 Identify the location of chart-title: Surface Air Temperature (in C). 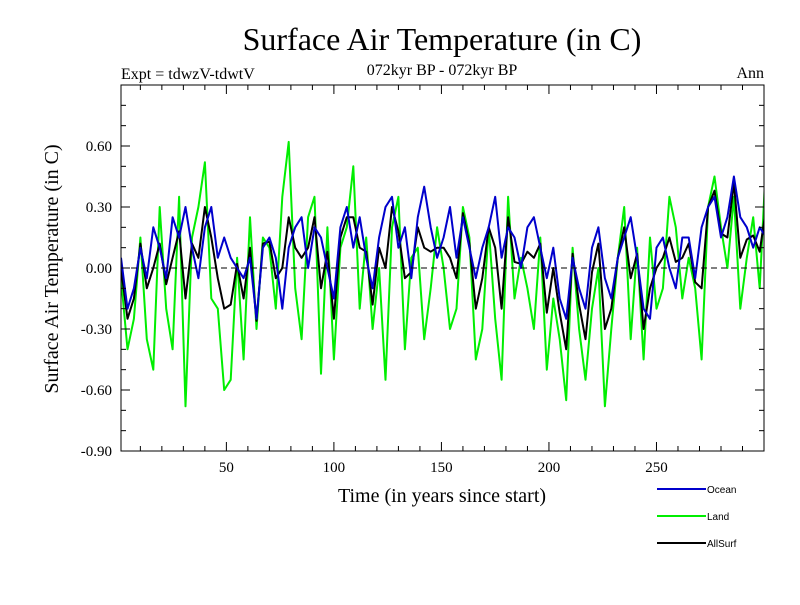
(442, 39).